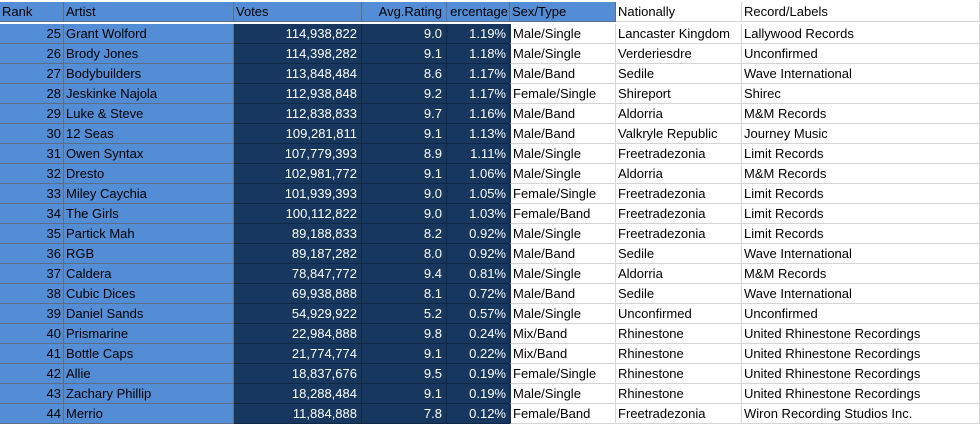  Describe the element at coordinates (32, 12) in the screenshot. I see `header-rank: Rank` at that location.